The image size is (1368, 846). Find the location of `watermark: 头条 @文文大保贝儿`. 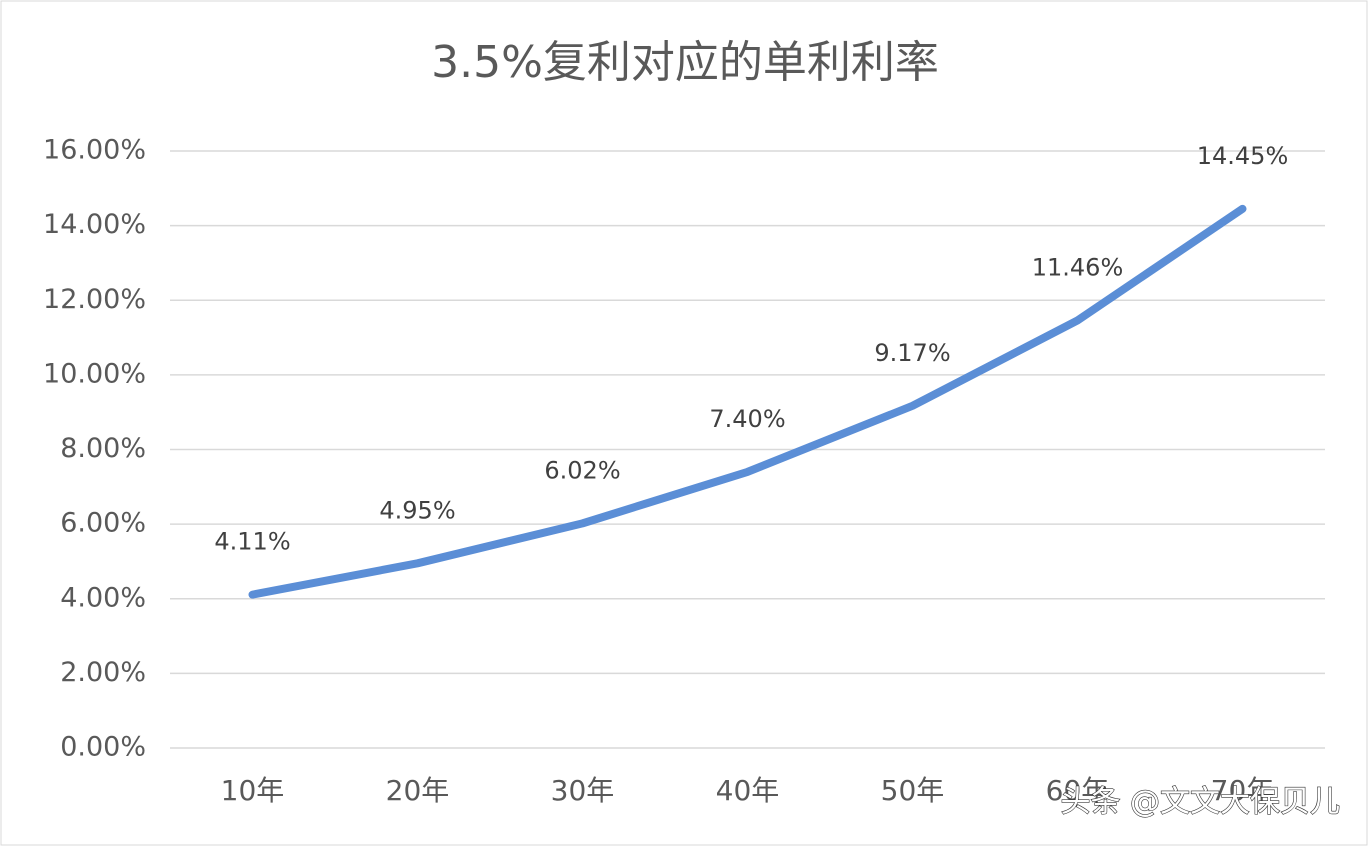

watermark: 头条 @文文大保贝儿 is located at coordinates (1200, 802).